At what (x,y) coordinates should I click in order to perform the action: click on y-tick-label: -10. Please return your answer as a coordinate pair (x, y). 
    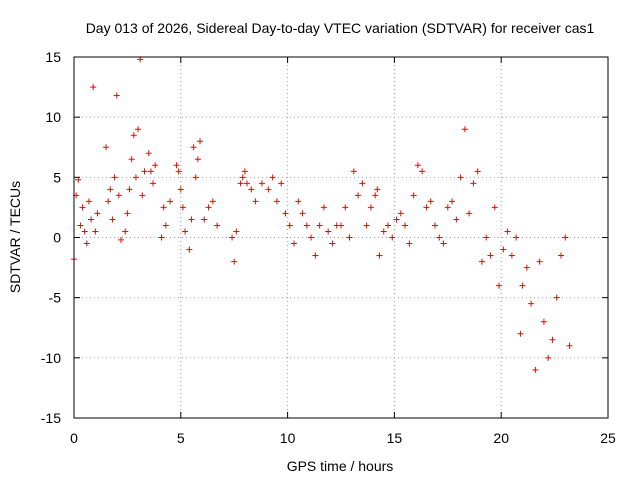
    Looking at the image, I should click on (51, 358).